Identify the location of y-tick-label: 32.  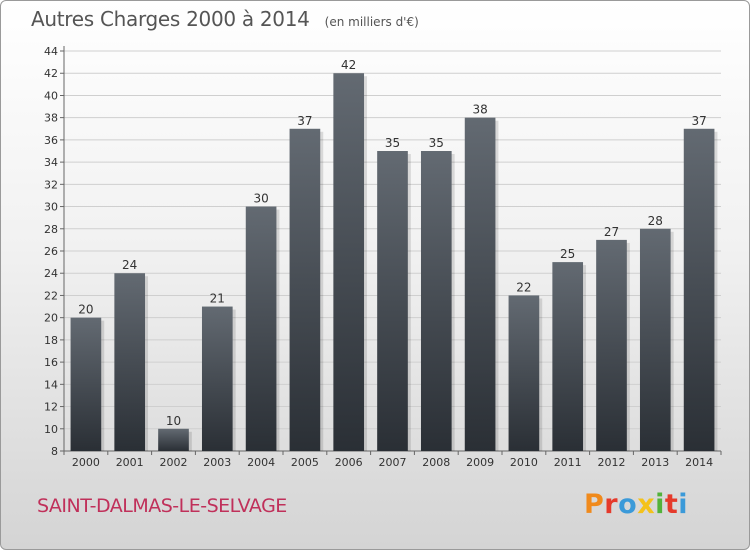
(51, 184).